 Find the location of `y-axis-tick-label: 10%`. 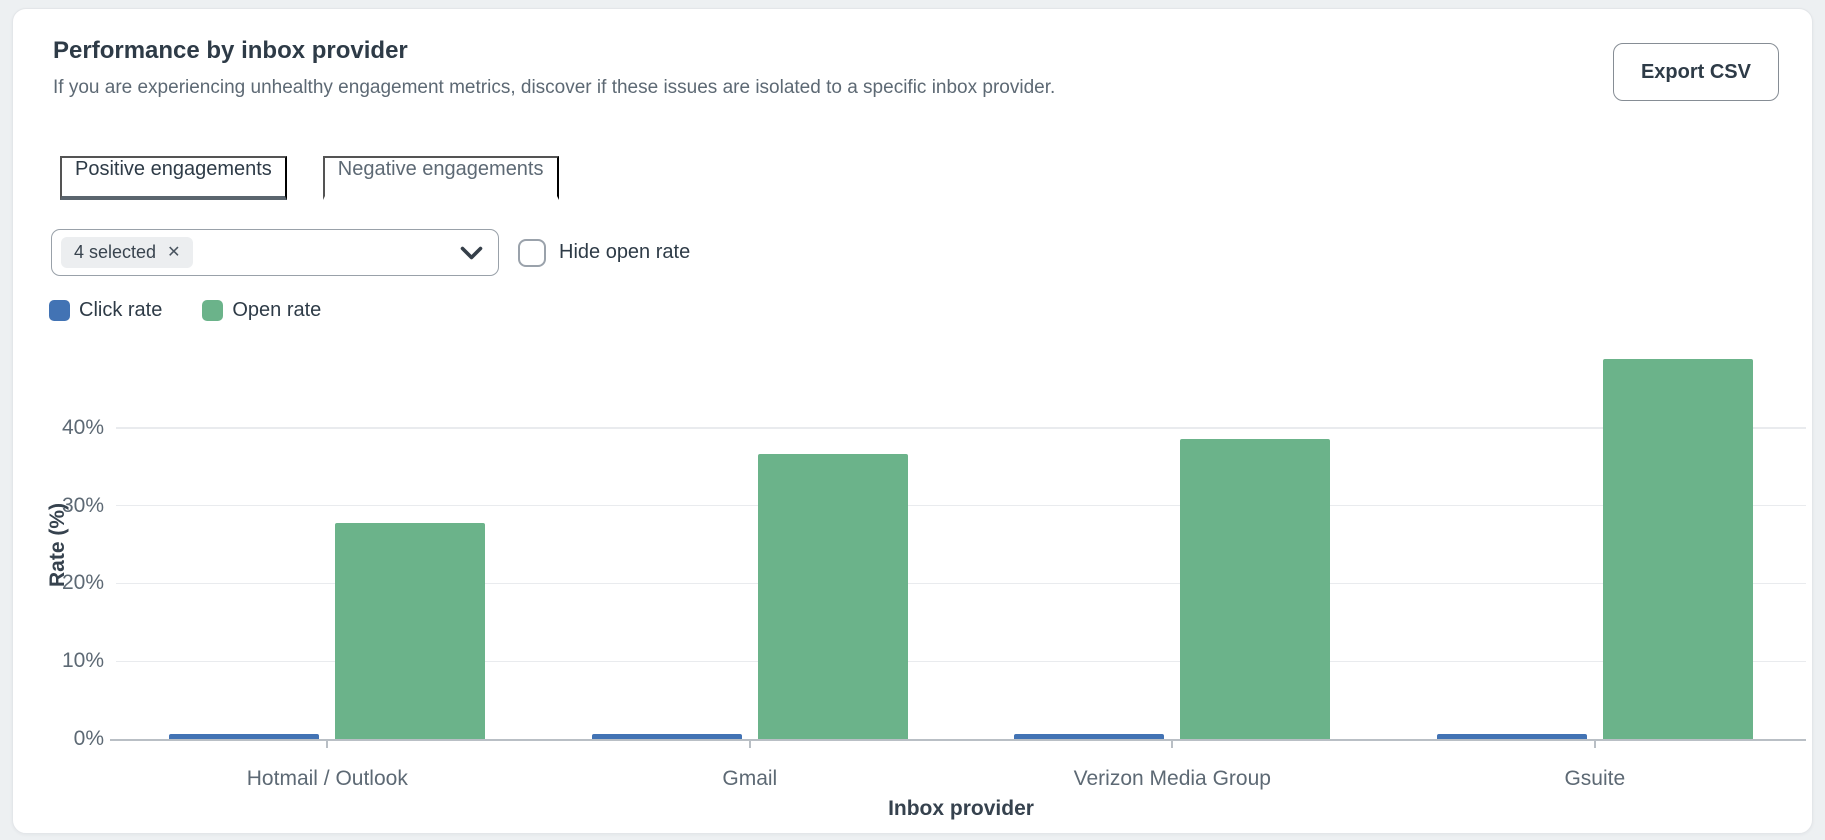

y-axis-tick-label: 10% is located at coordinates (82, 661).